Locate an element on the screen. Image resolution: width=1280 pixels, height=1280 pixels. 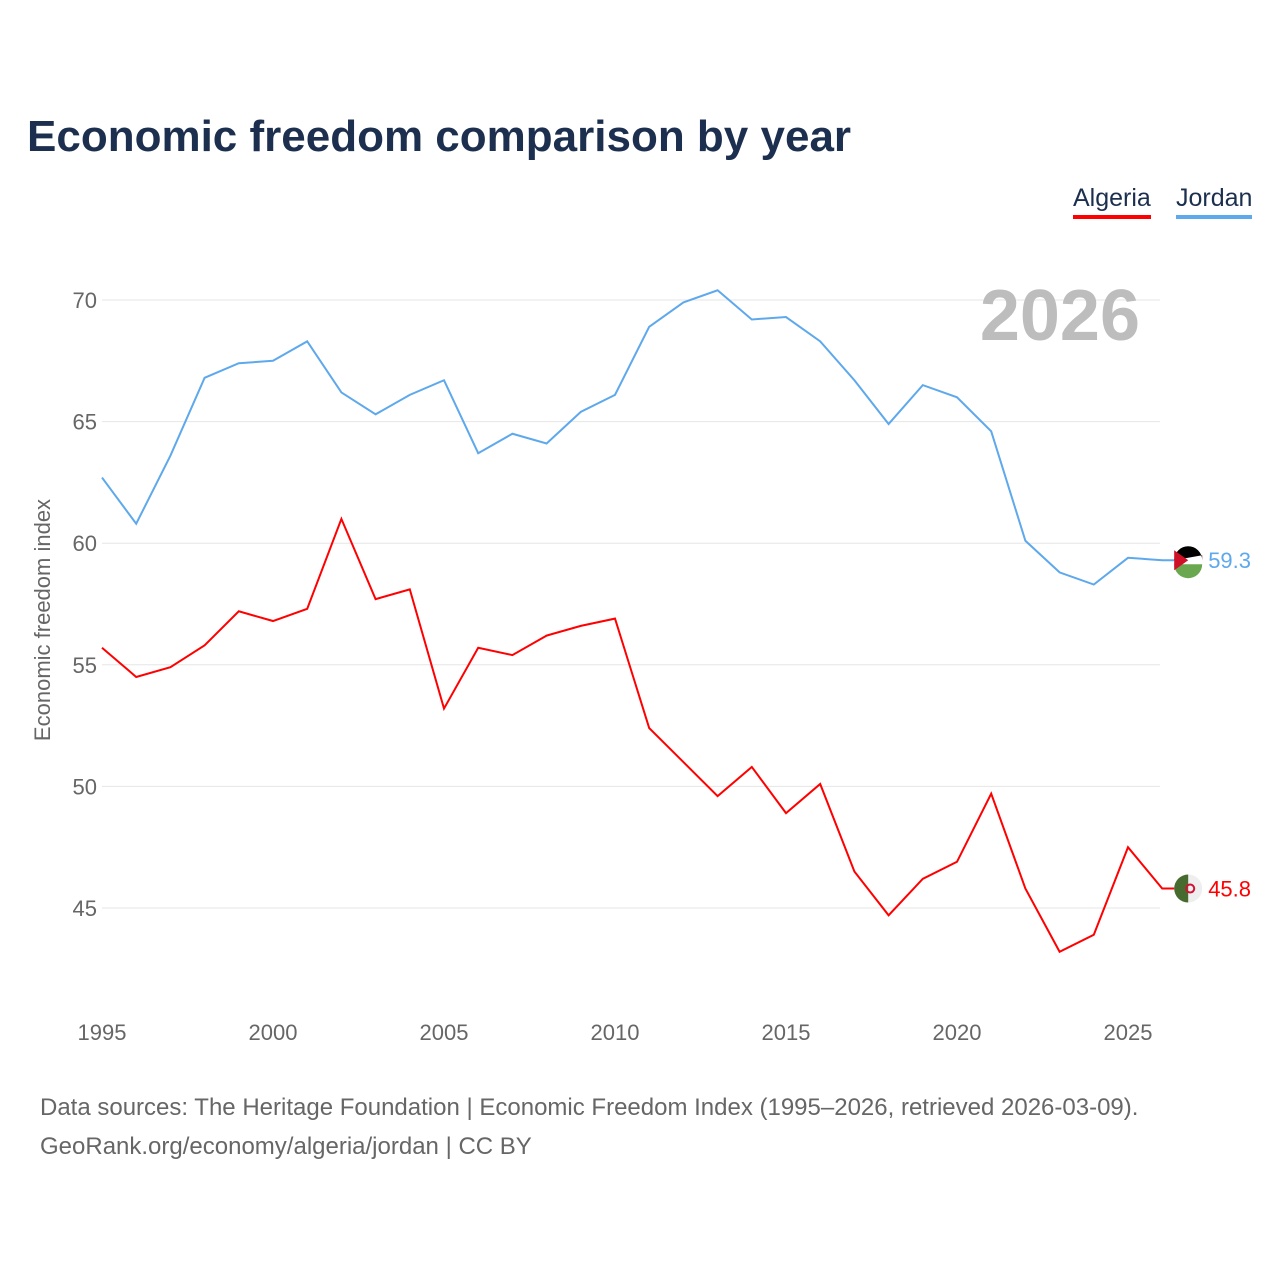
x-tick-label: 2015 is located at coordinates (786, 1032).